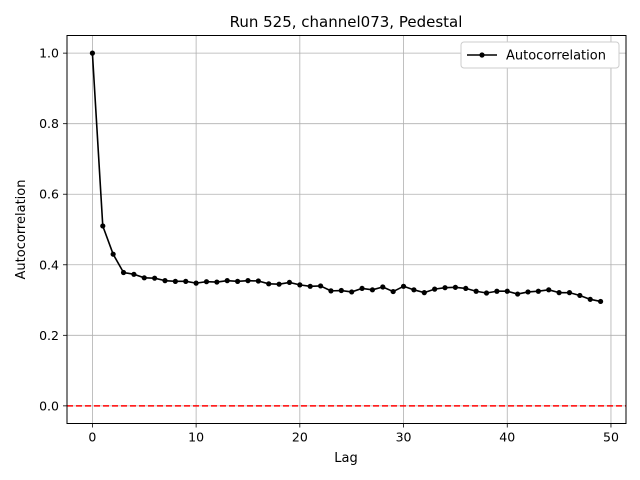 This screenshot has width=640, height=480. I want to click on x-tick-label: 10, so click(196, 437).